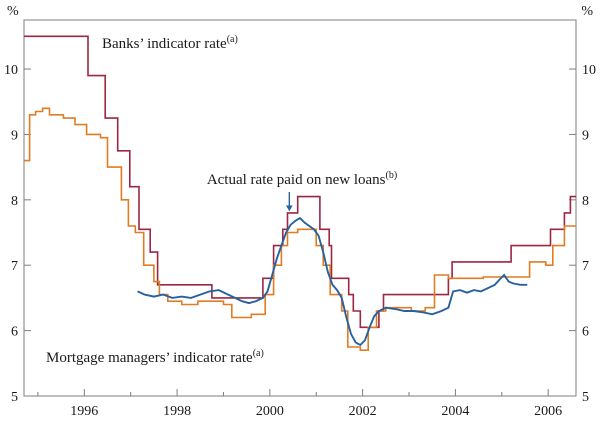 The width and height of the screenshot is (600, 428). Describe the element at coordinates (84, 411) in the screenshot. I see `x-tick-label: 1996` at that location.